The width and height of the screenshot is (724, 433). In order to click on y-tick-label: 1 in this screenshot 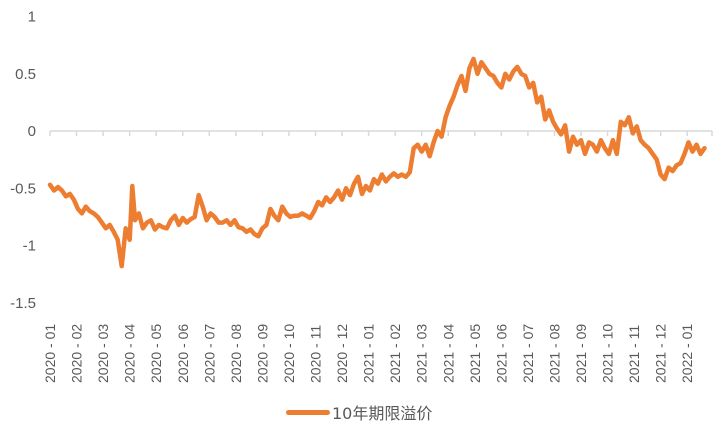, I will do `click(32, 17)`.